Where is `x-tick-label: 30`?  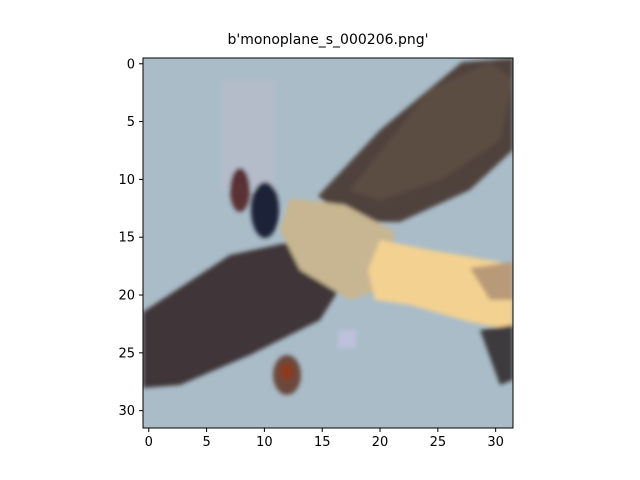
x-tick-label: 30 is located at coordinates (495, 442).